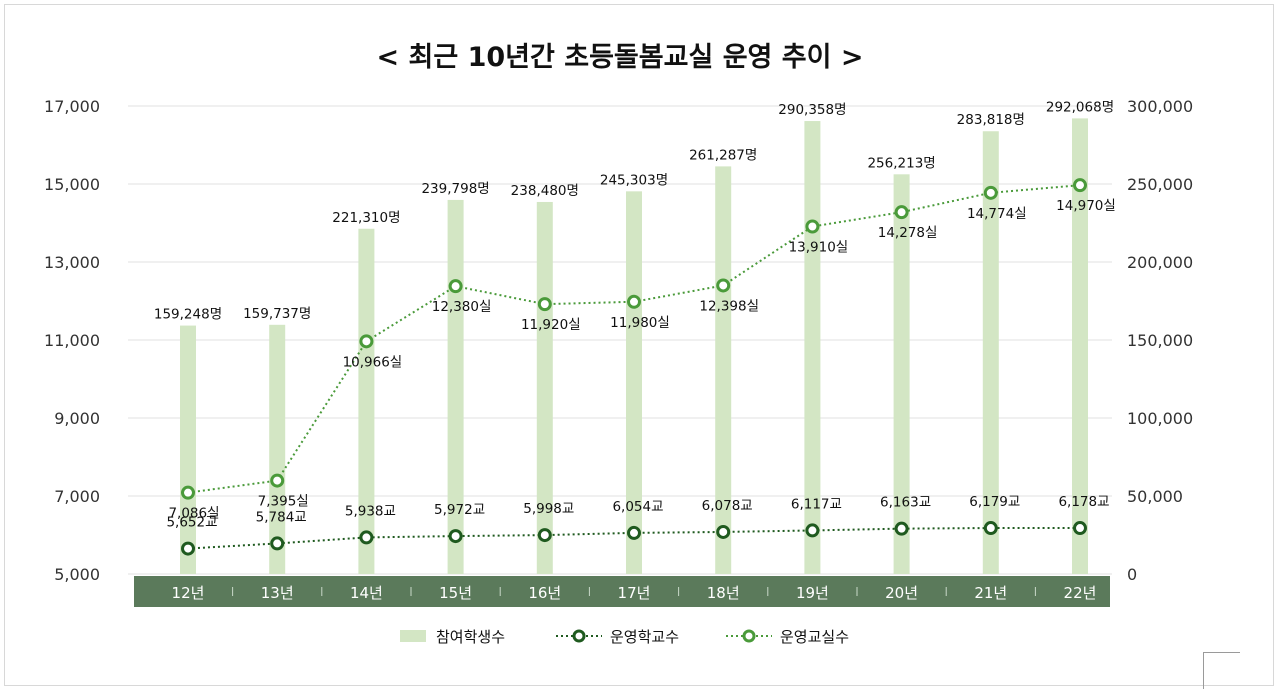  Describe the element at coordinates (723, 593) in the screenshot. I see `x-tick-label: 18년` at that location.